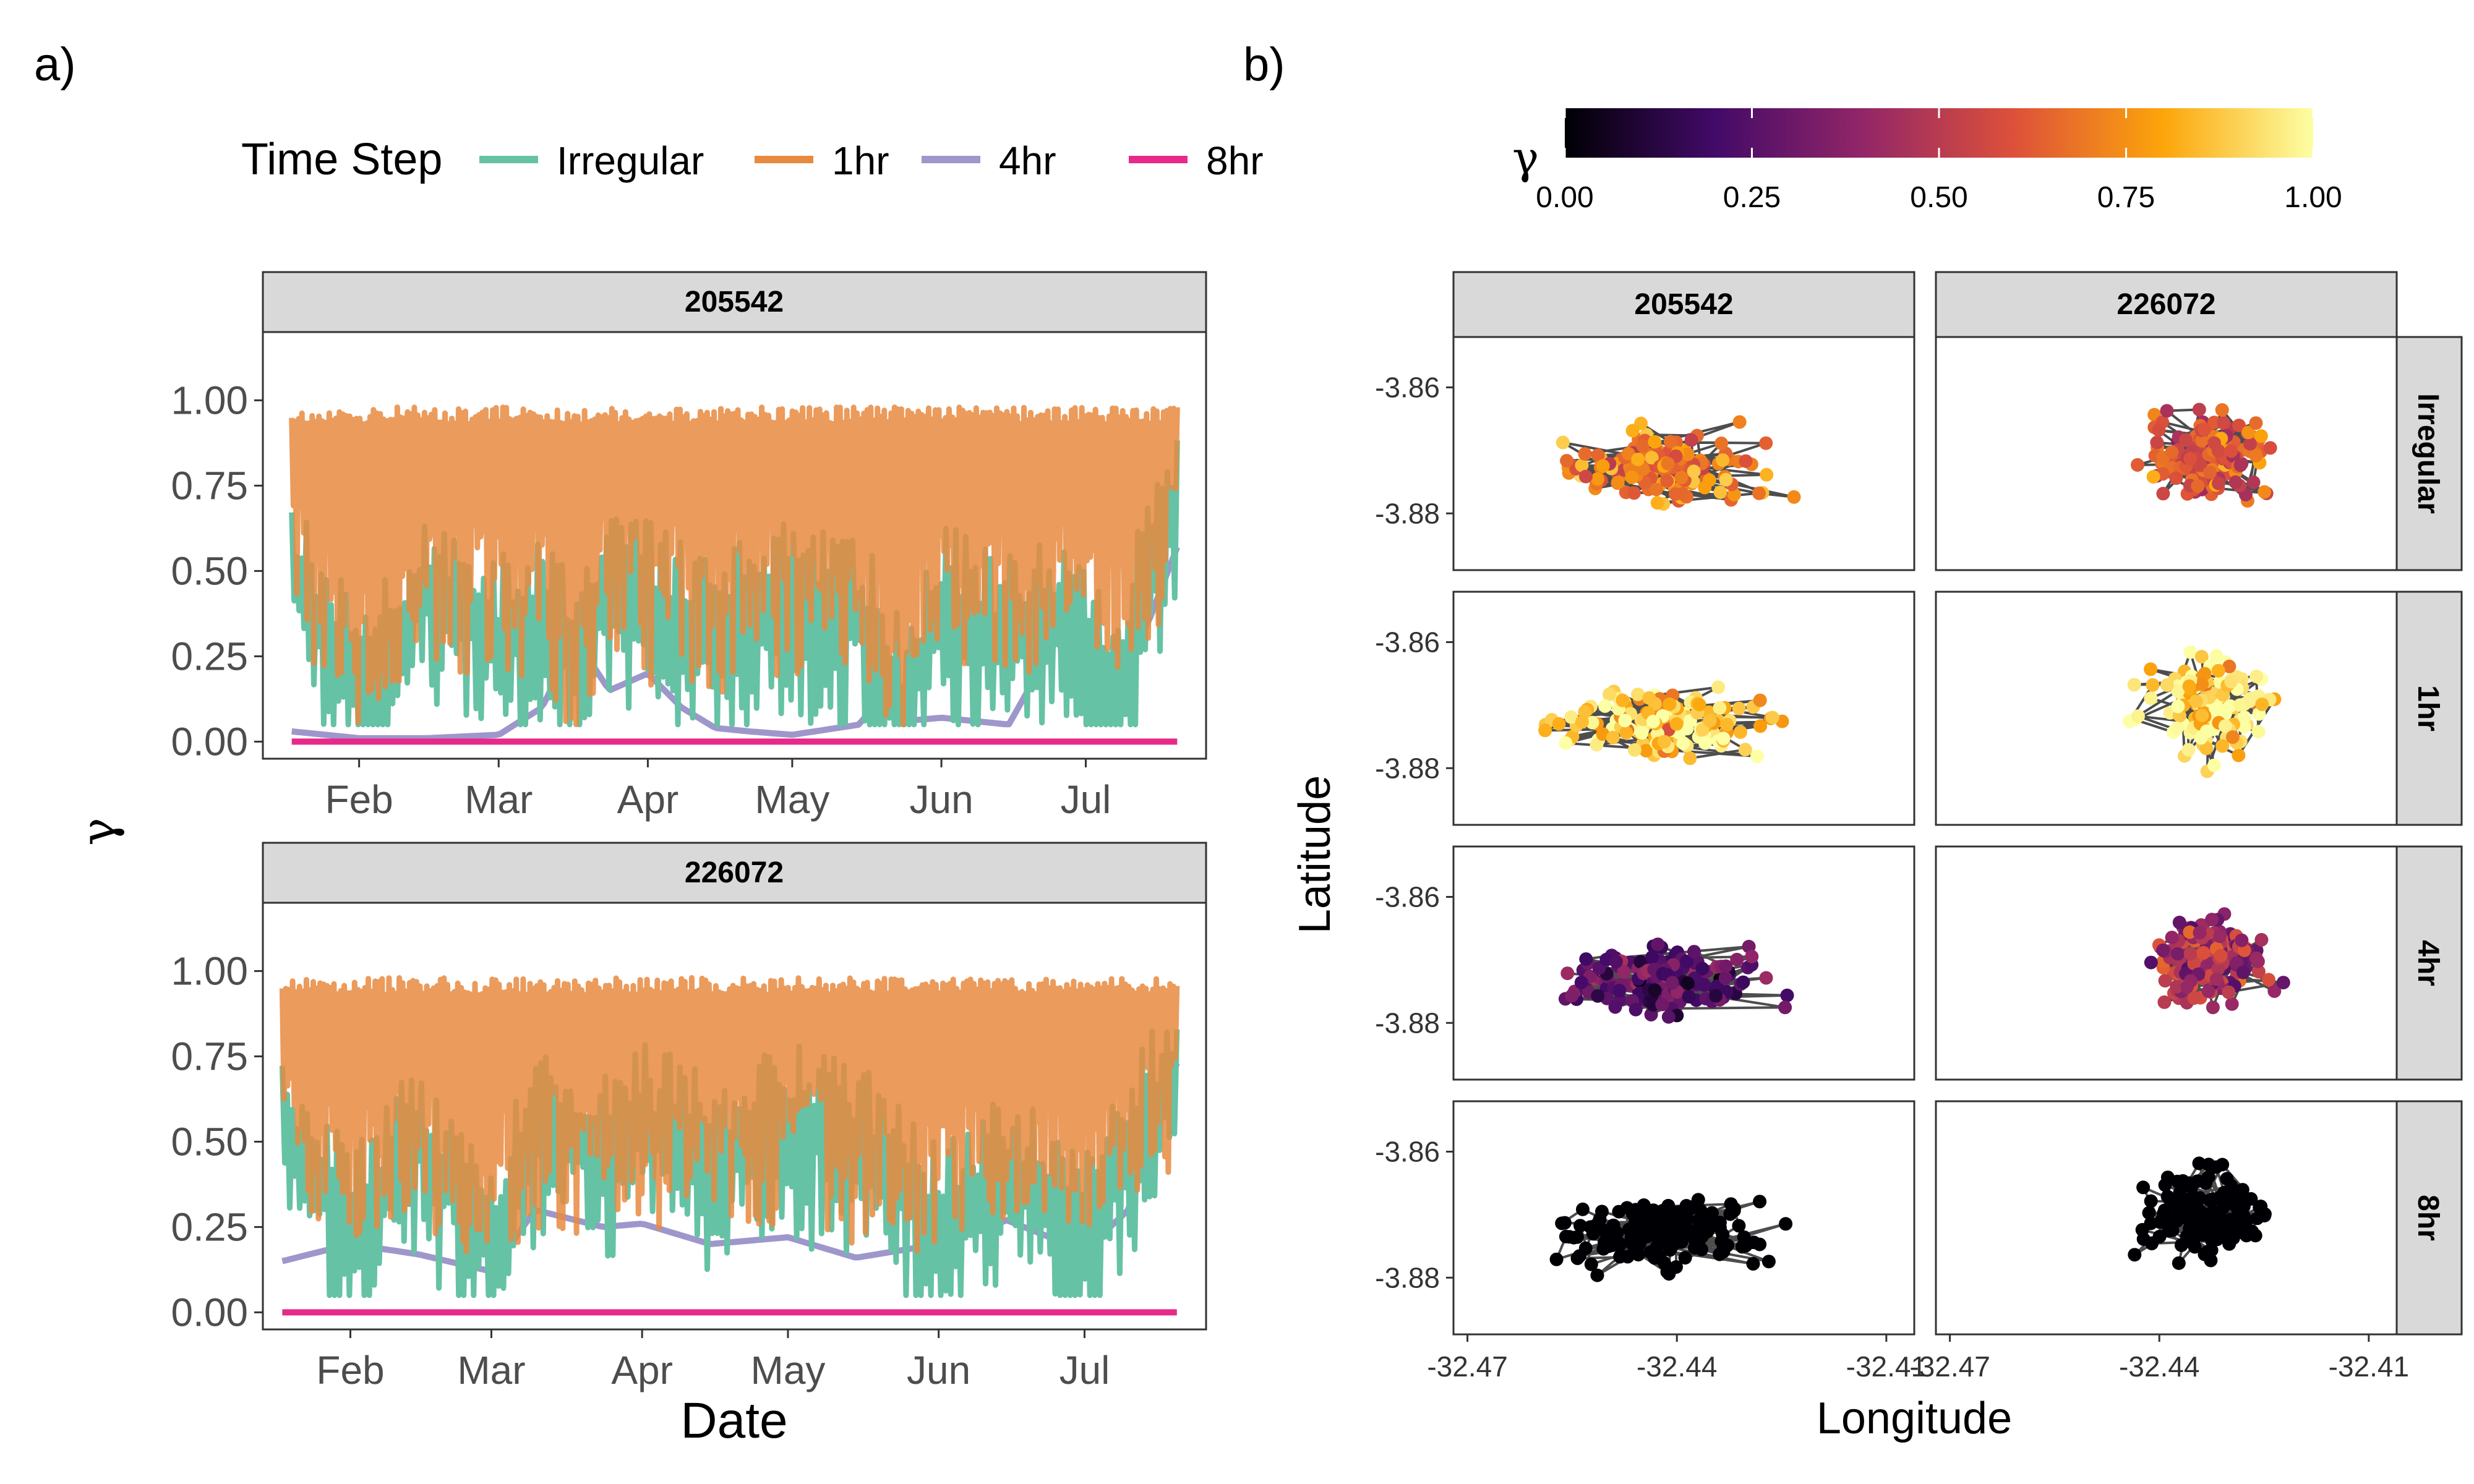 This screenshot has width=2474, height=1484. Describe the element at coordinates (729, 1145) in the screenshot. I see `series-lines` at that location.